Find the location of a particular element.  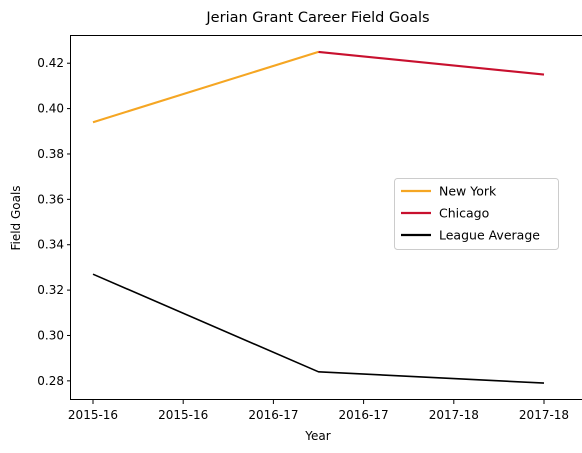

series-line-chicago is located at coordinates (431, 63).